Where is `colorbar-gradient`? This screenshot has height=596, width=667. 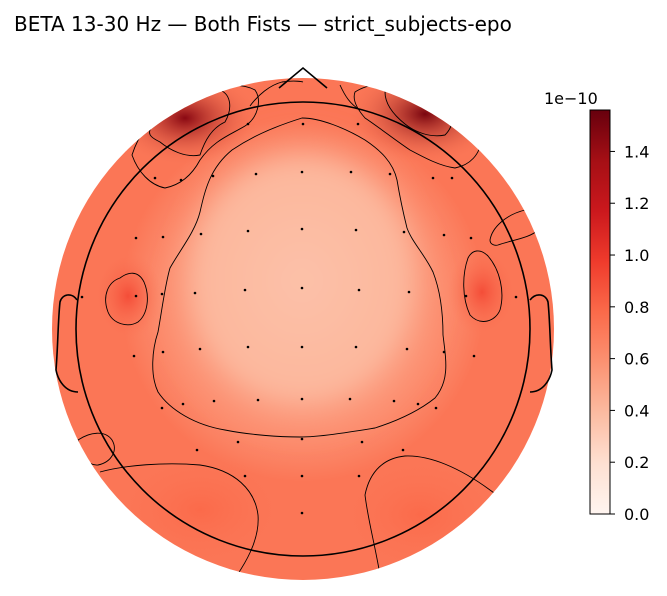 colorbar-gradient is located at coordinates (600, 312).